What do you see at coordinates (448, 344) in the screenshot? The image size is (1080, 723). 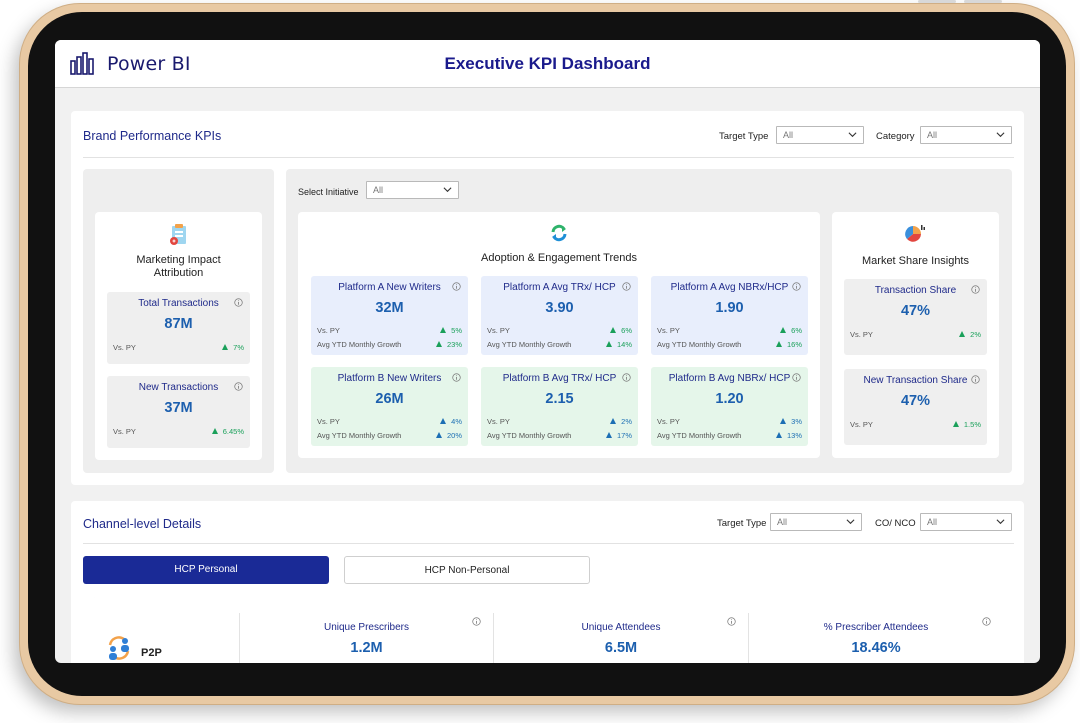 I see `growth-value: 23%` at bounding box center [448, 344].